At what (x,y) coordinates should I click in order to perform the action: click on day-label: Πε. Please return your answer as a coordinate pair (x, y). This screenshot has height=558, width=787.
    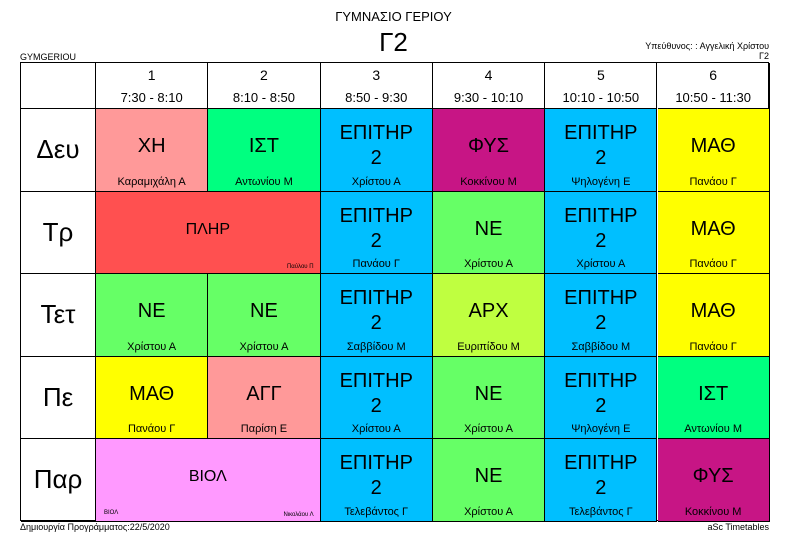
    Looking at the image, I should click on (58, 397).